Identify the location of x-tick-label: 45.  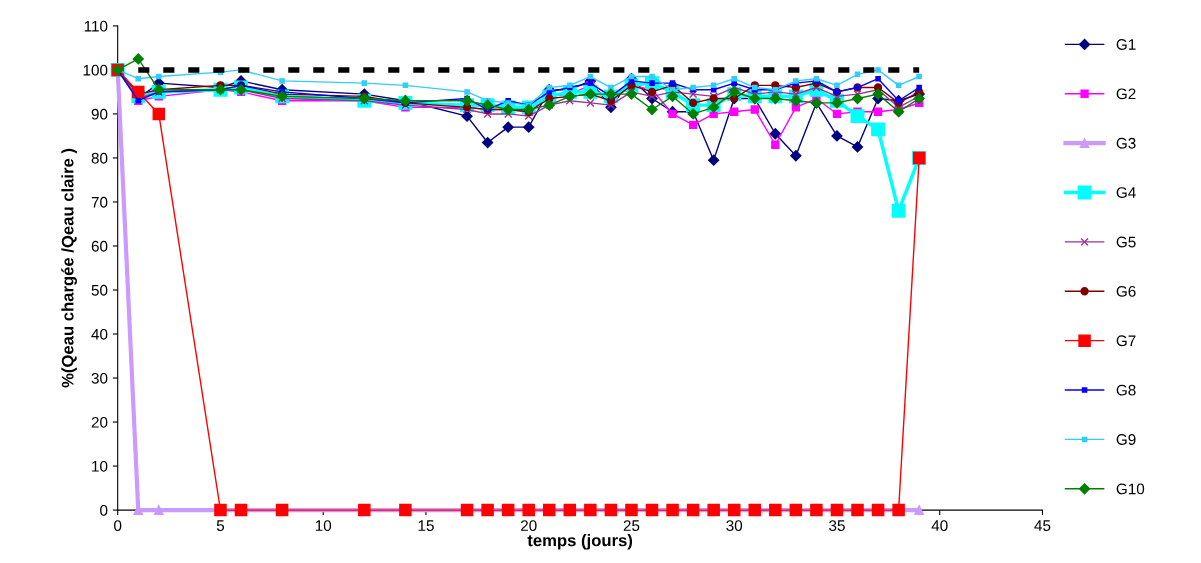
(1042, 526).